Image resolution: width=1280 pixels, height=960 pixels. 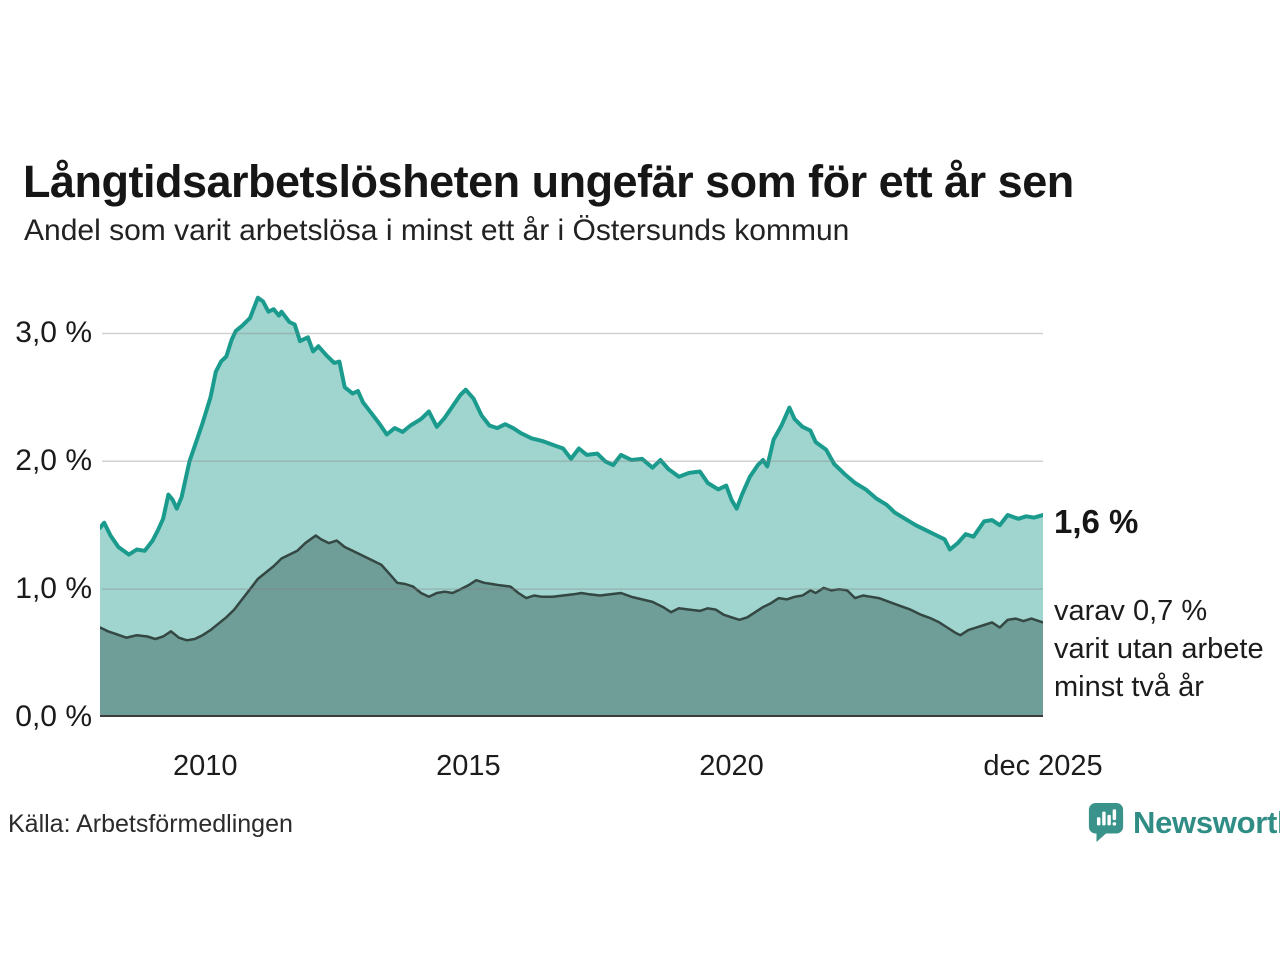 What do you see at coordinates (1096, 521) in the screenshot?
I see `latest-value-label: 1,6 %` at bounding box center [1096, 521].